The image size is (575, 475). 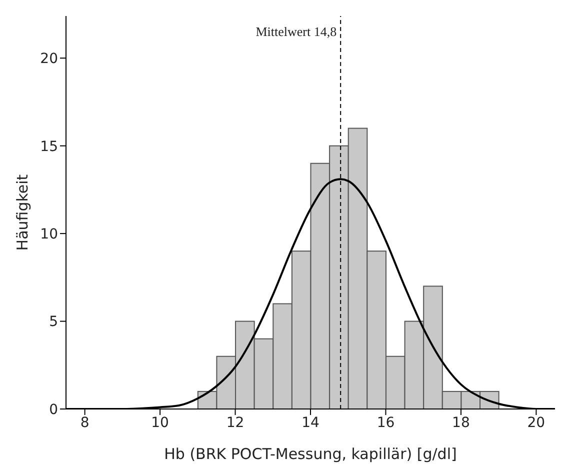 What do you see at coordinates (385, 422) in the screenshot?
I see `x-tick-label: 16` at bounding box center [385, 422].